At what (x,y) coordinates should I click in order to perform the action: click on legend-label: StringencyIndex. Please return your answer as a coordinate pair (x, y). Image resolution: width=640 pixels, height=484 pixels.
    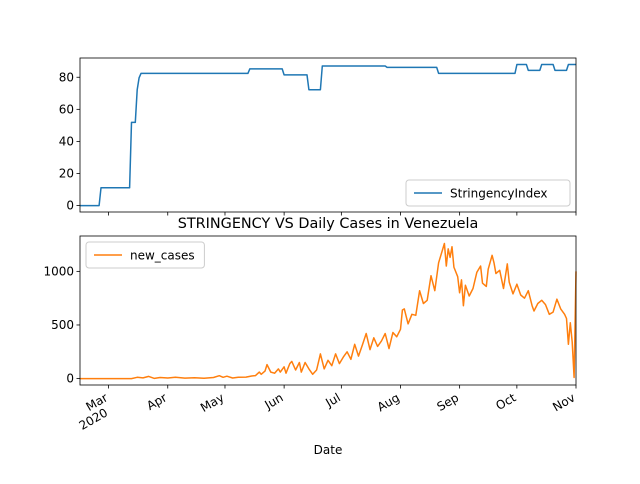
    Looking at the image, I should click on (499, 194).